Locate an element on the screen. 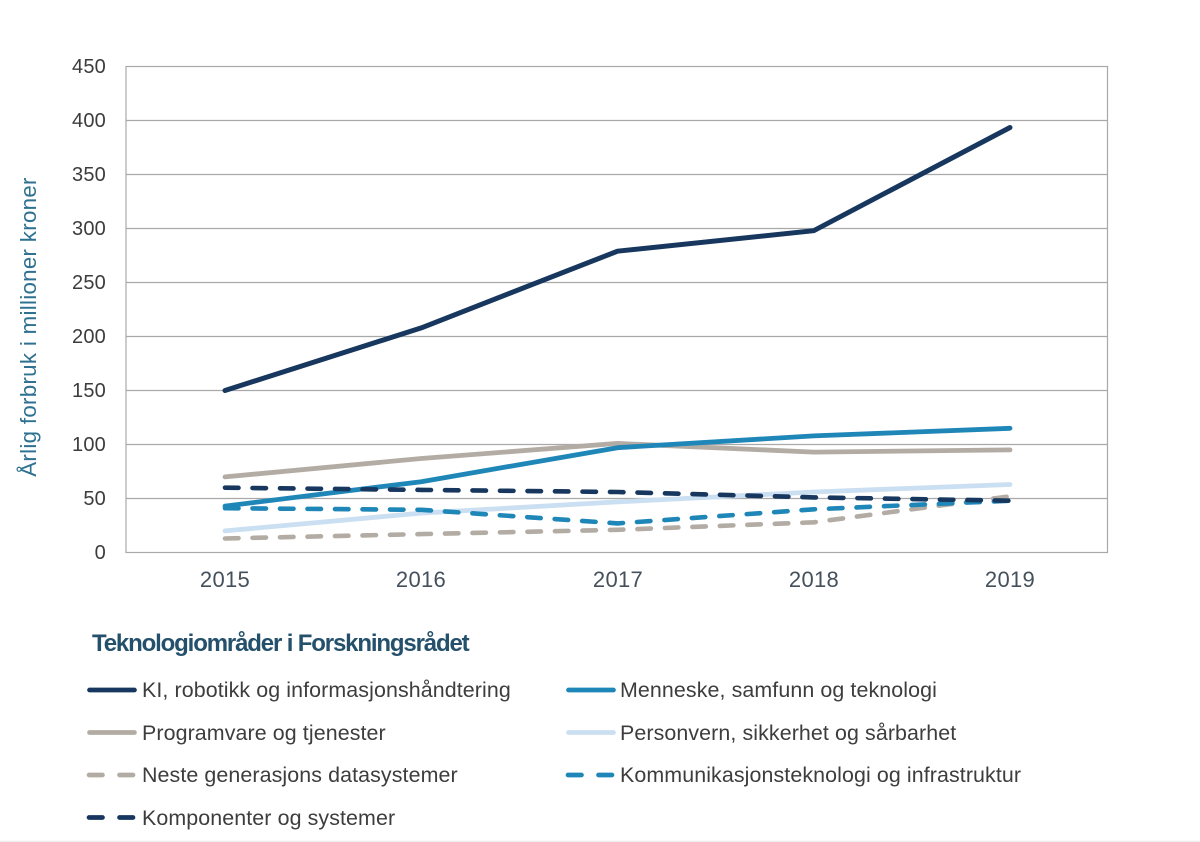  svg-text: 450 is located at coordinates (89, 67).